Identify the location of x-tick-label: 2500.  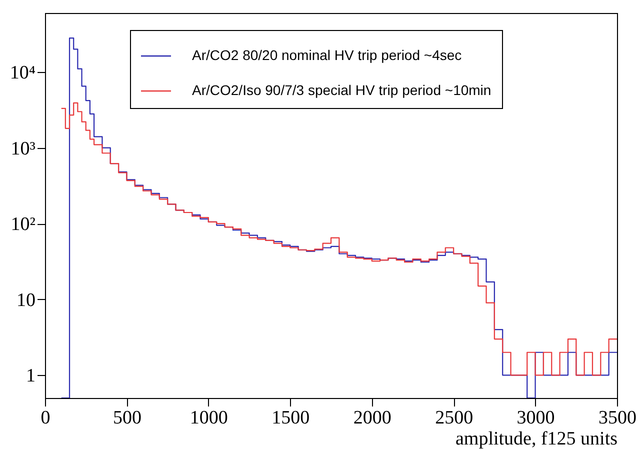
(454, 418).